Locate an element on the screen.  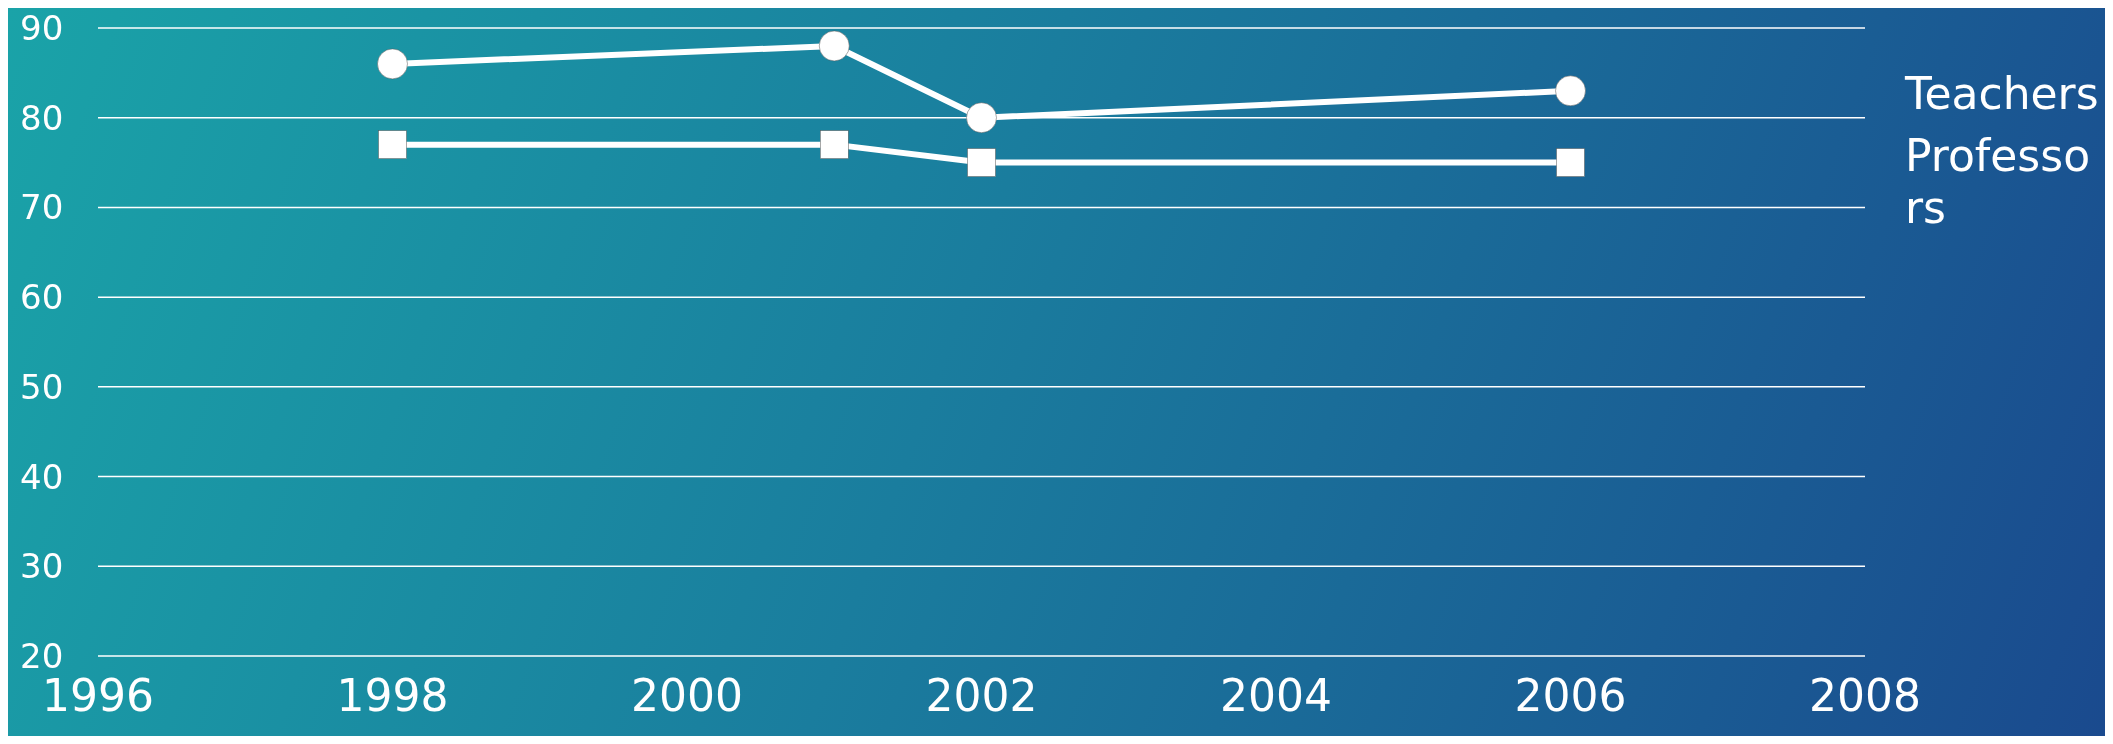
y-tick-label: 90 is located at coordinates (42, 28).